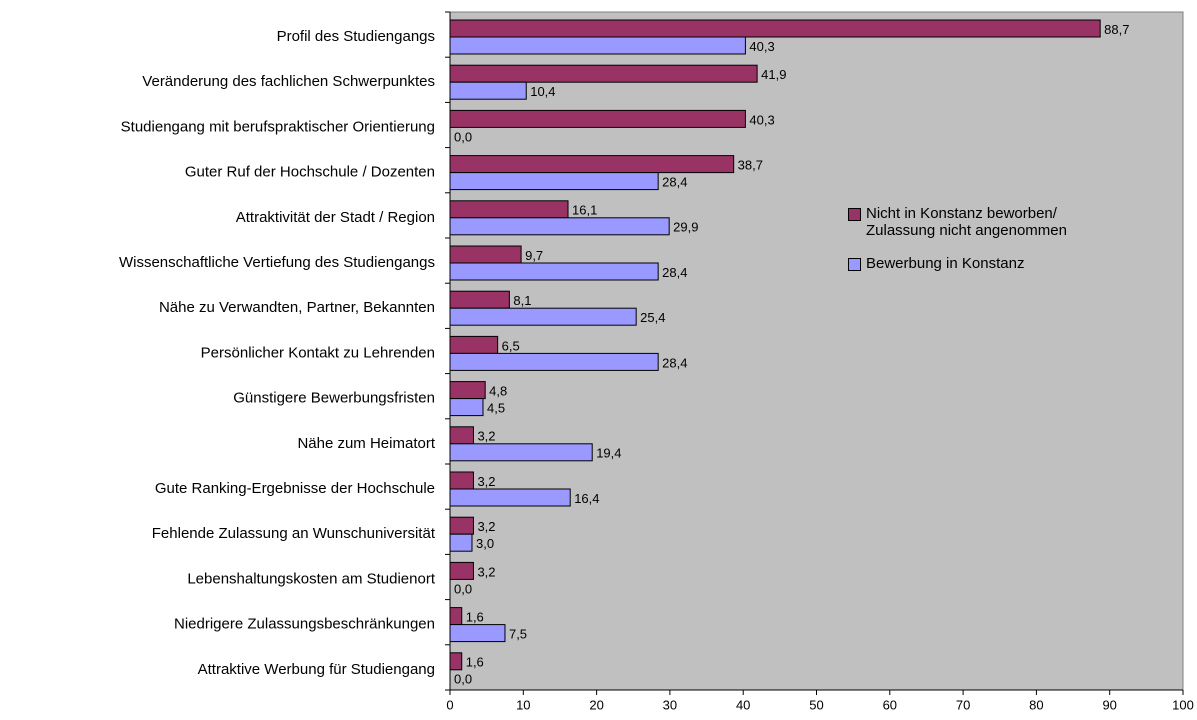 Image resolution: width=1197 pixels, height=720 pixels. I want to click on data-label: 7,5, so click(518, 634).